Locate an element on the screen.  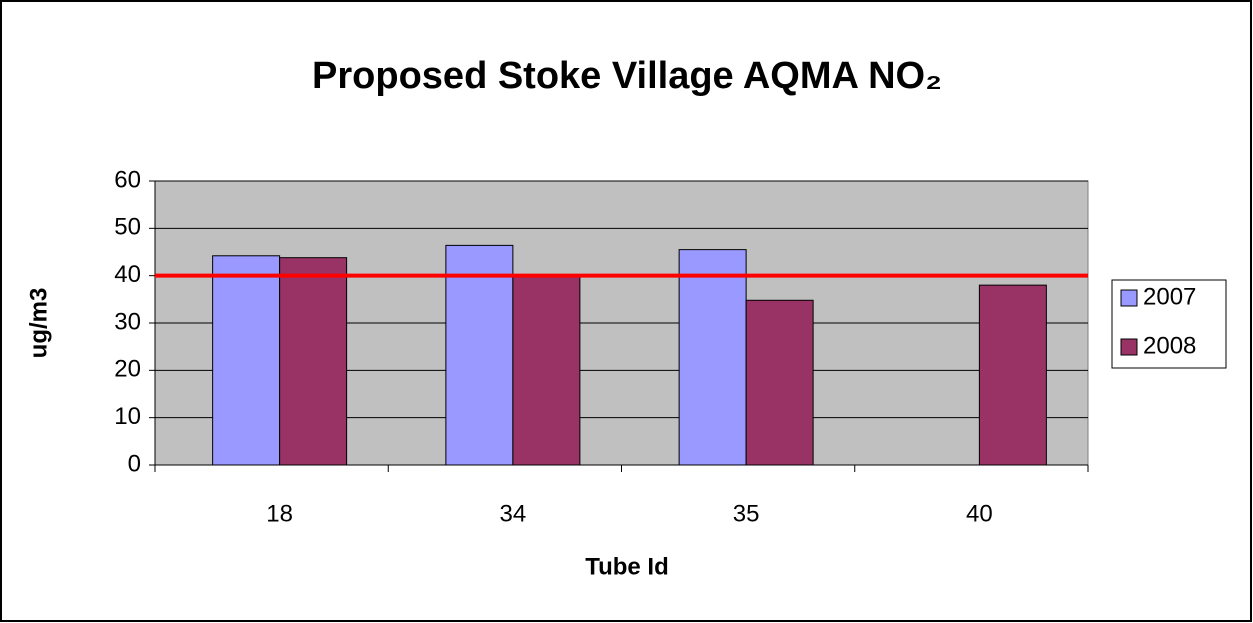
y-tick-label: 0 is located at coordinates (134, 463).